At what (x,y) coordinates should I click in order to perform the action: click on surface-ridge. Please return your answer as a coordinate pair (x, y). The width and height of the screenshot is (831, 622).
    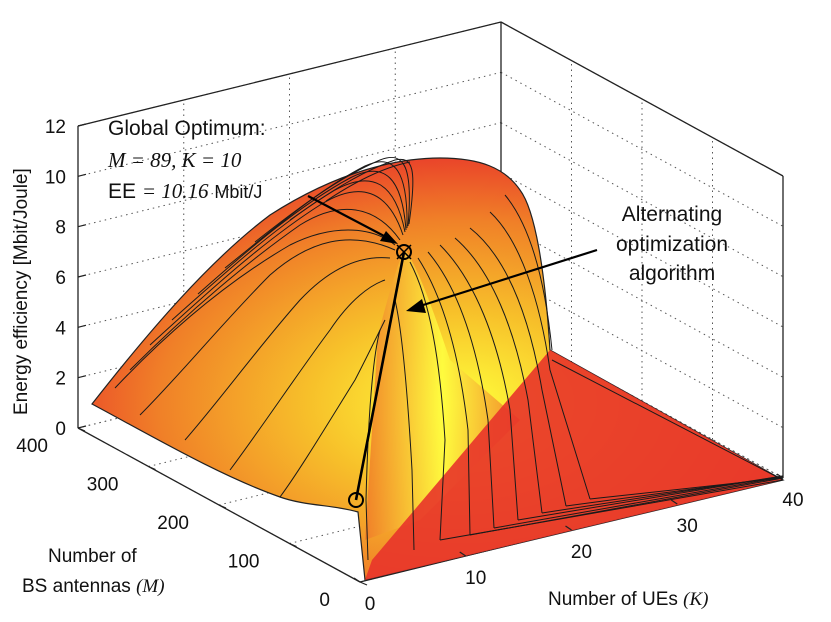
    Looking at the image, I should click on (442, 395).